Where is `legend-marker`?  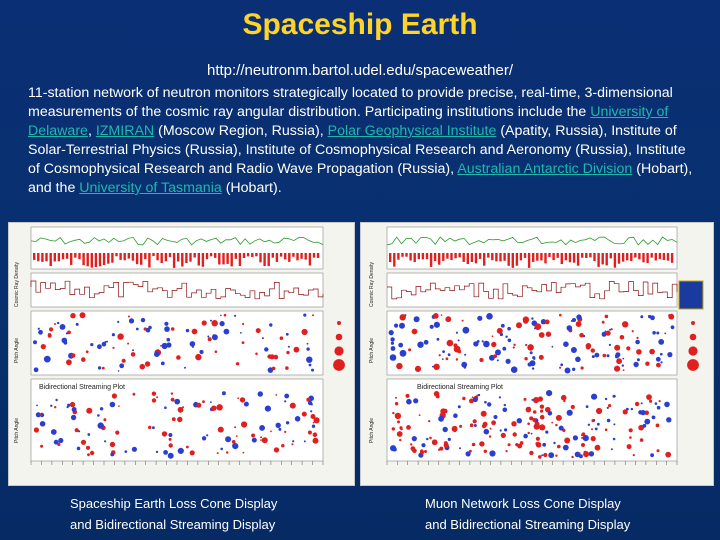
legend-marker is located at coordinates (693, 337).